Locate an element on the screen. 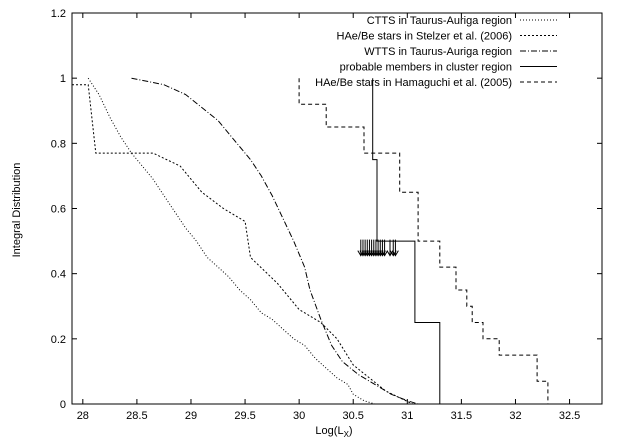  legend-label-3: WTTS in Taurus-Auriga region is located at coordinates (438, 52).